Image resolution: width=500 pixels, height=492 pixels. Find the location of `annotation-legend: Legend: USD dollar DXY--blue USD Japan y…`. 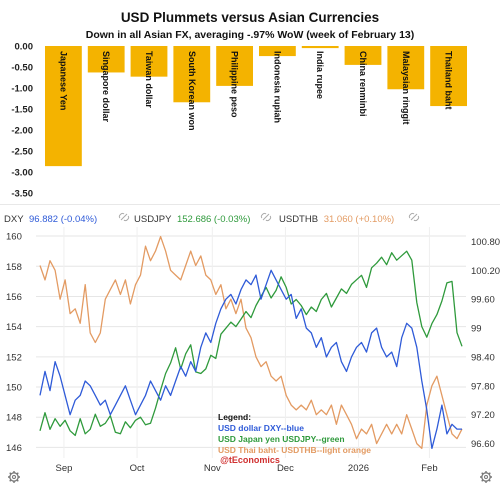

annotation-legend: Legend: USD dollar DXY--blue USD Japan y… is located at coordinates (294, 433).